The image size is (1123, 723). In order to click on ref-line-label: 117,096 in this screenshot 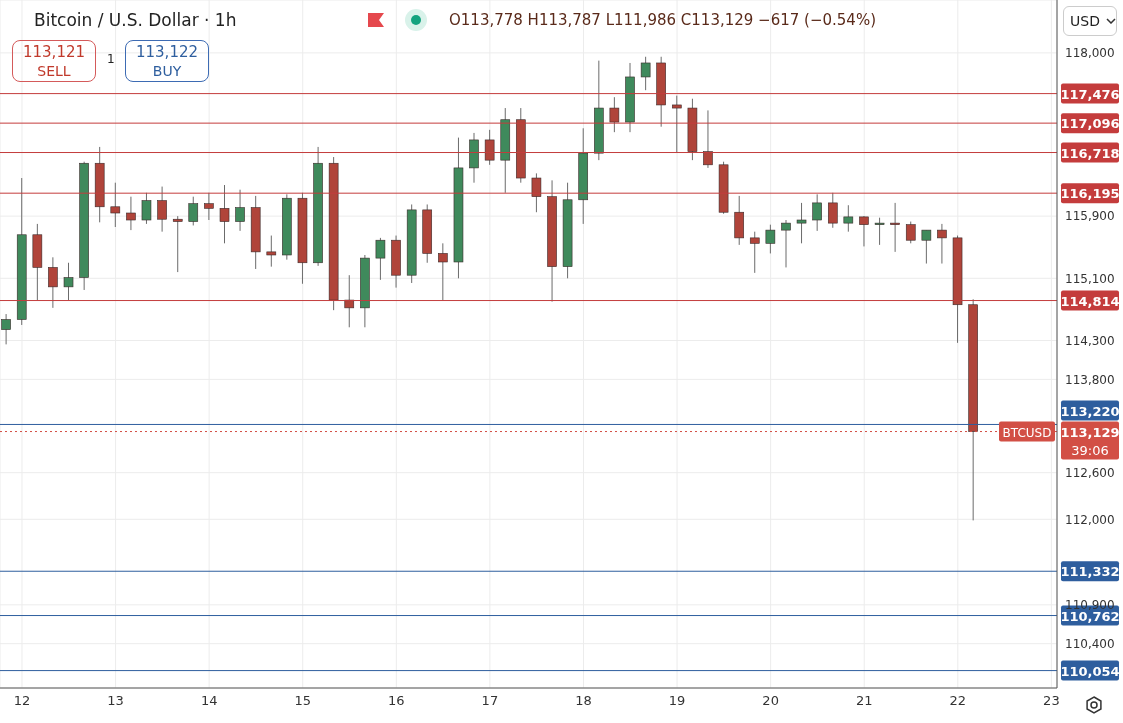, I will do `click(1090, 124)`.